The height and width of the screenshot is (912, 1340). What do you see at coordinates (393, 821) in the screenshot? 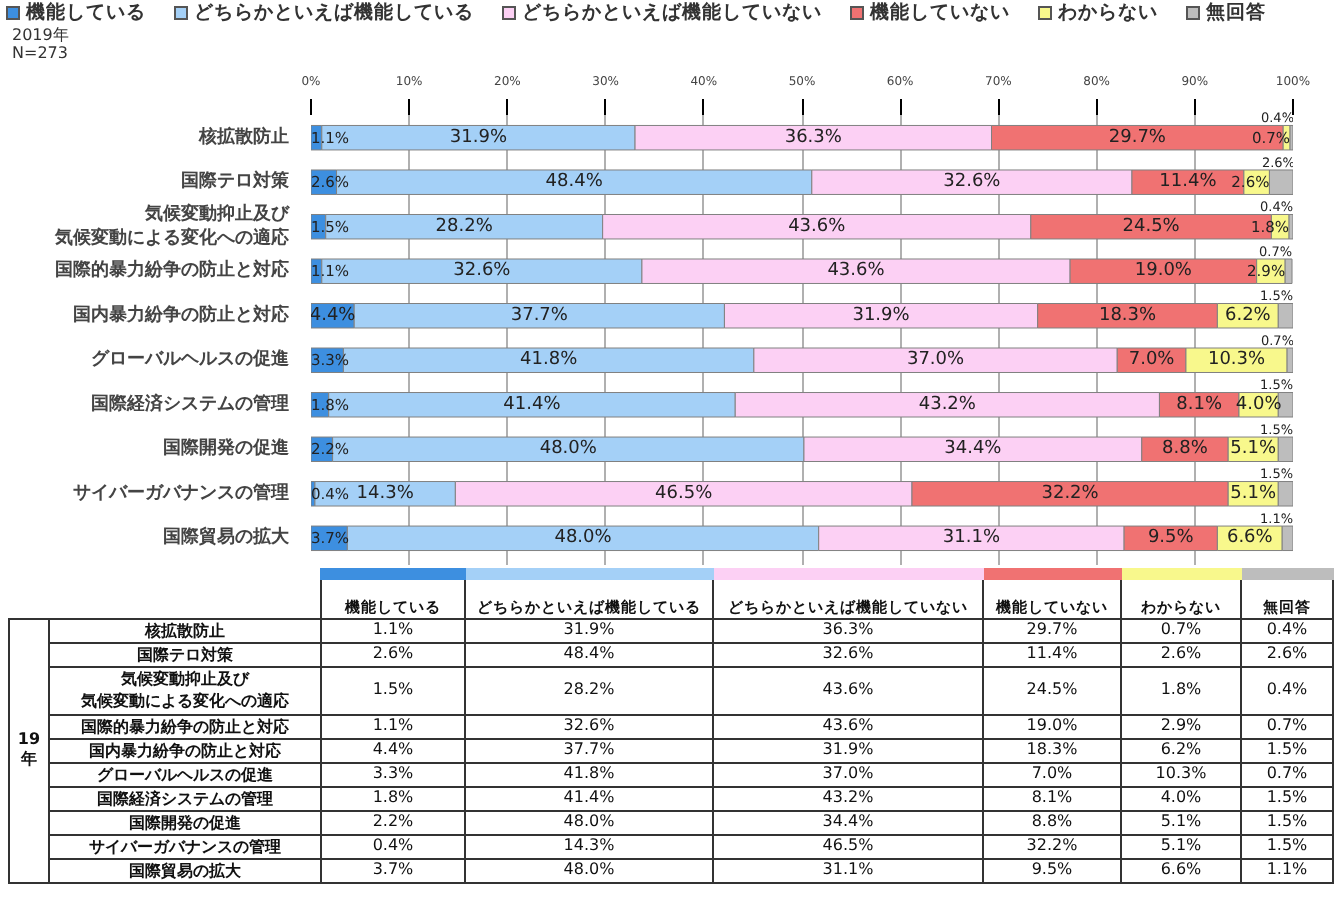
I see `text: 2.2%` at bounding box center [393, 821].